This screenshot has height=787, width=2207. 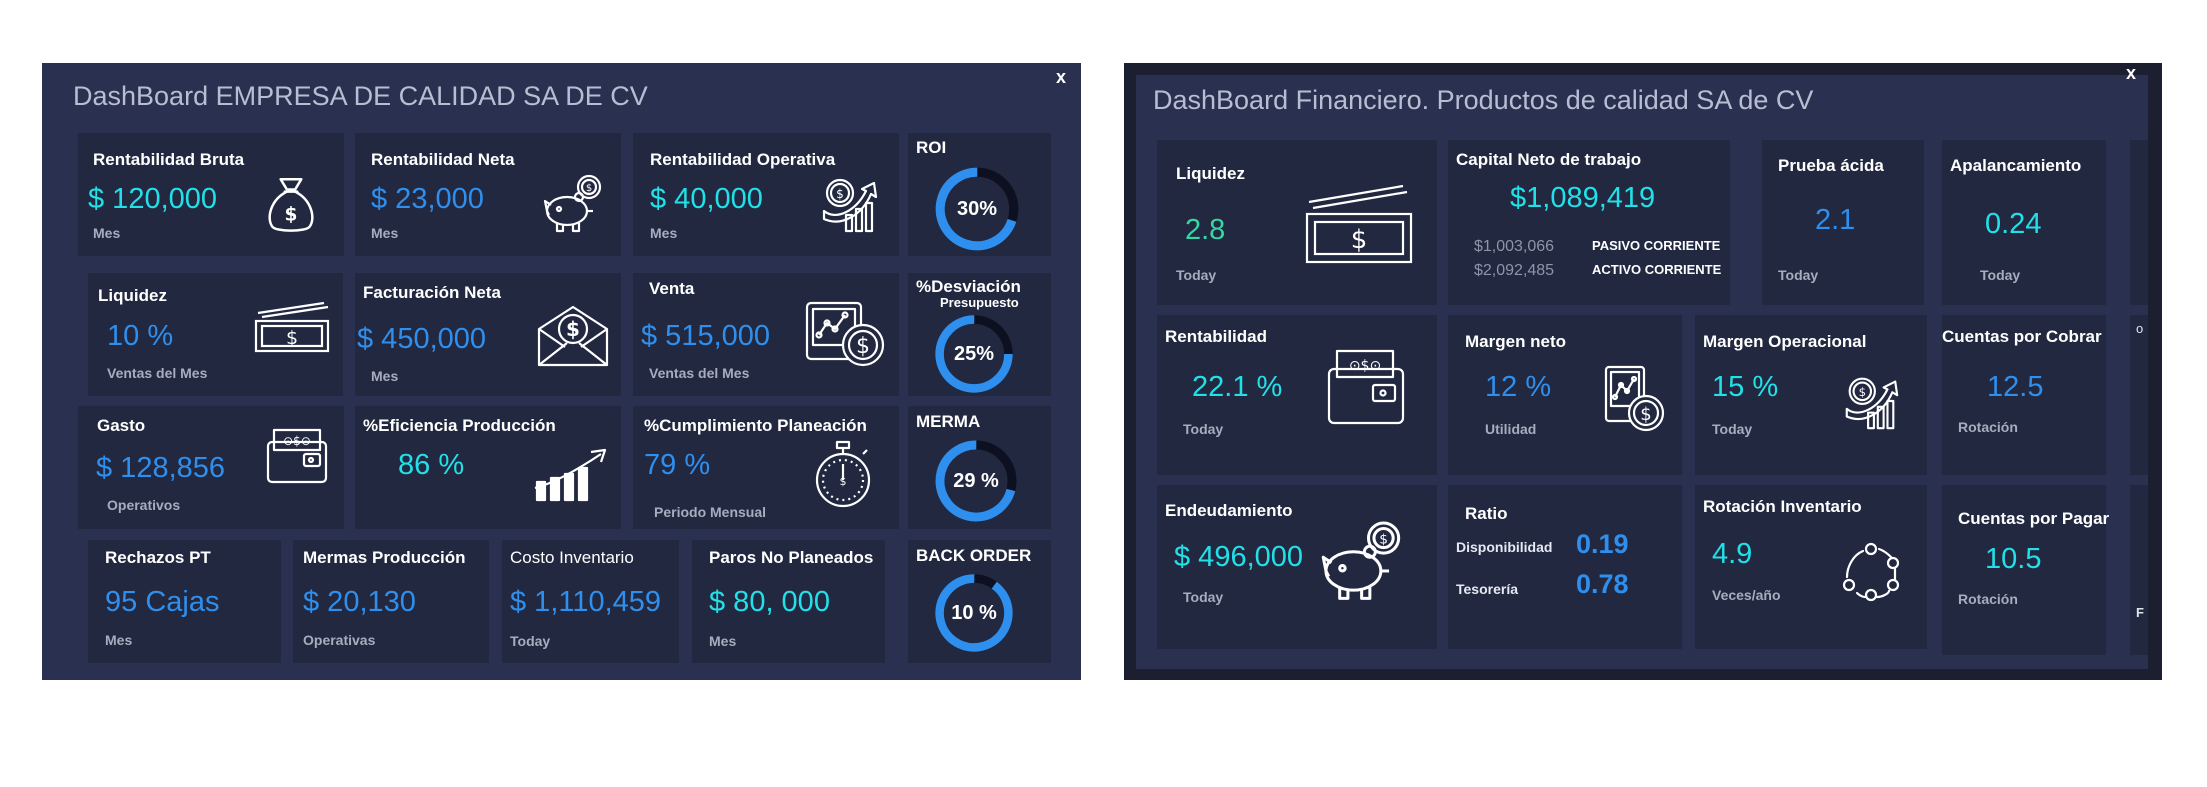 I want to click on card-value: $ 128,856, so click(x=161, y=468).